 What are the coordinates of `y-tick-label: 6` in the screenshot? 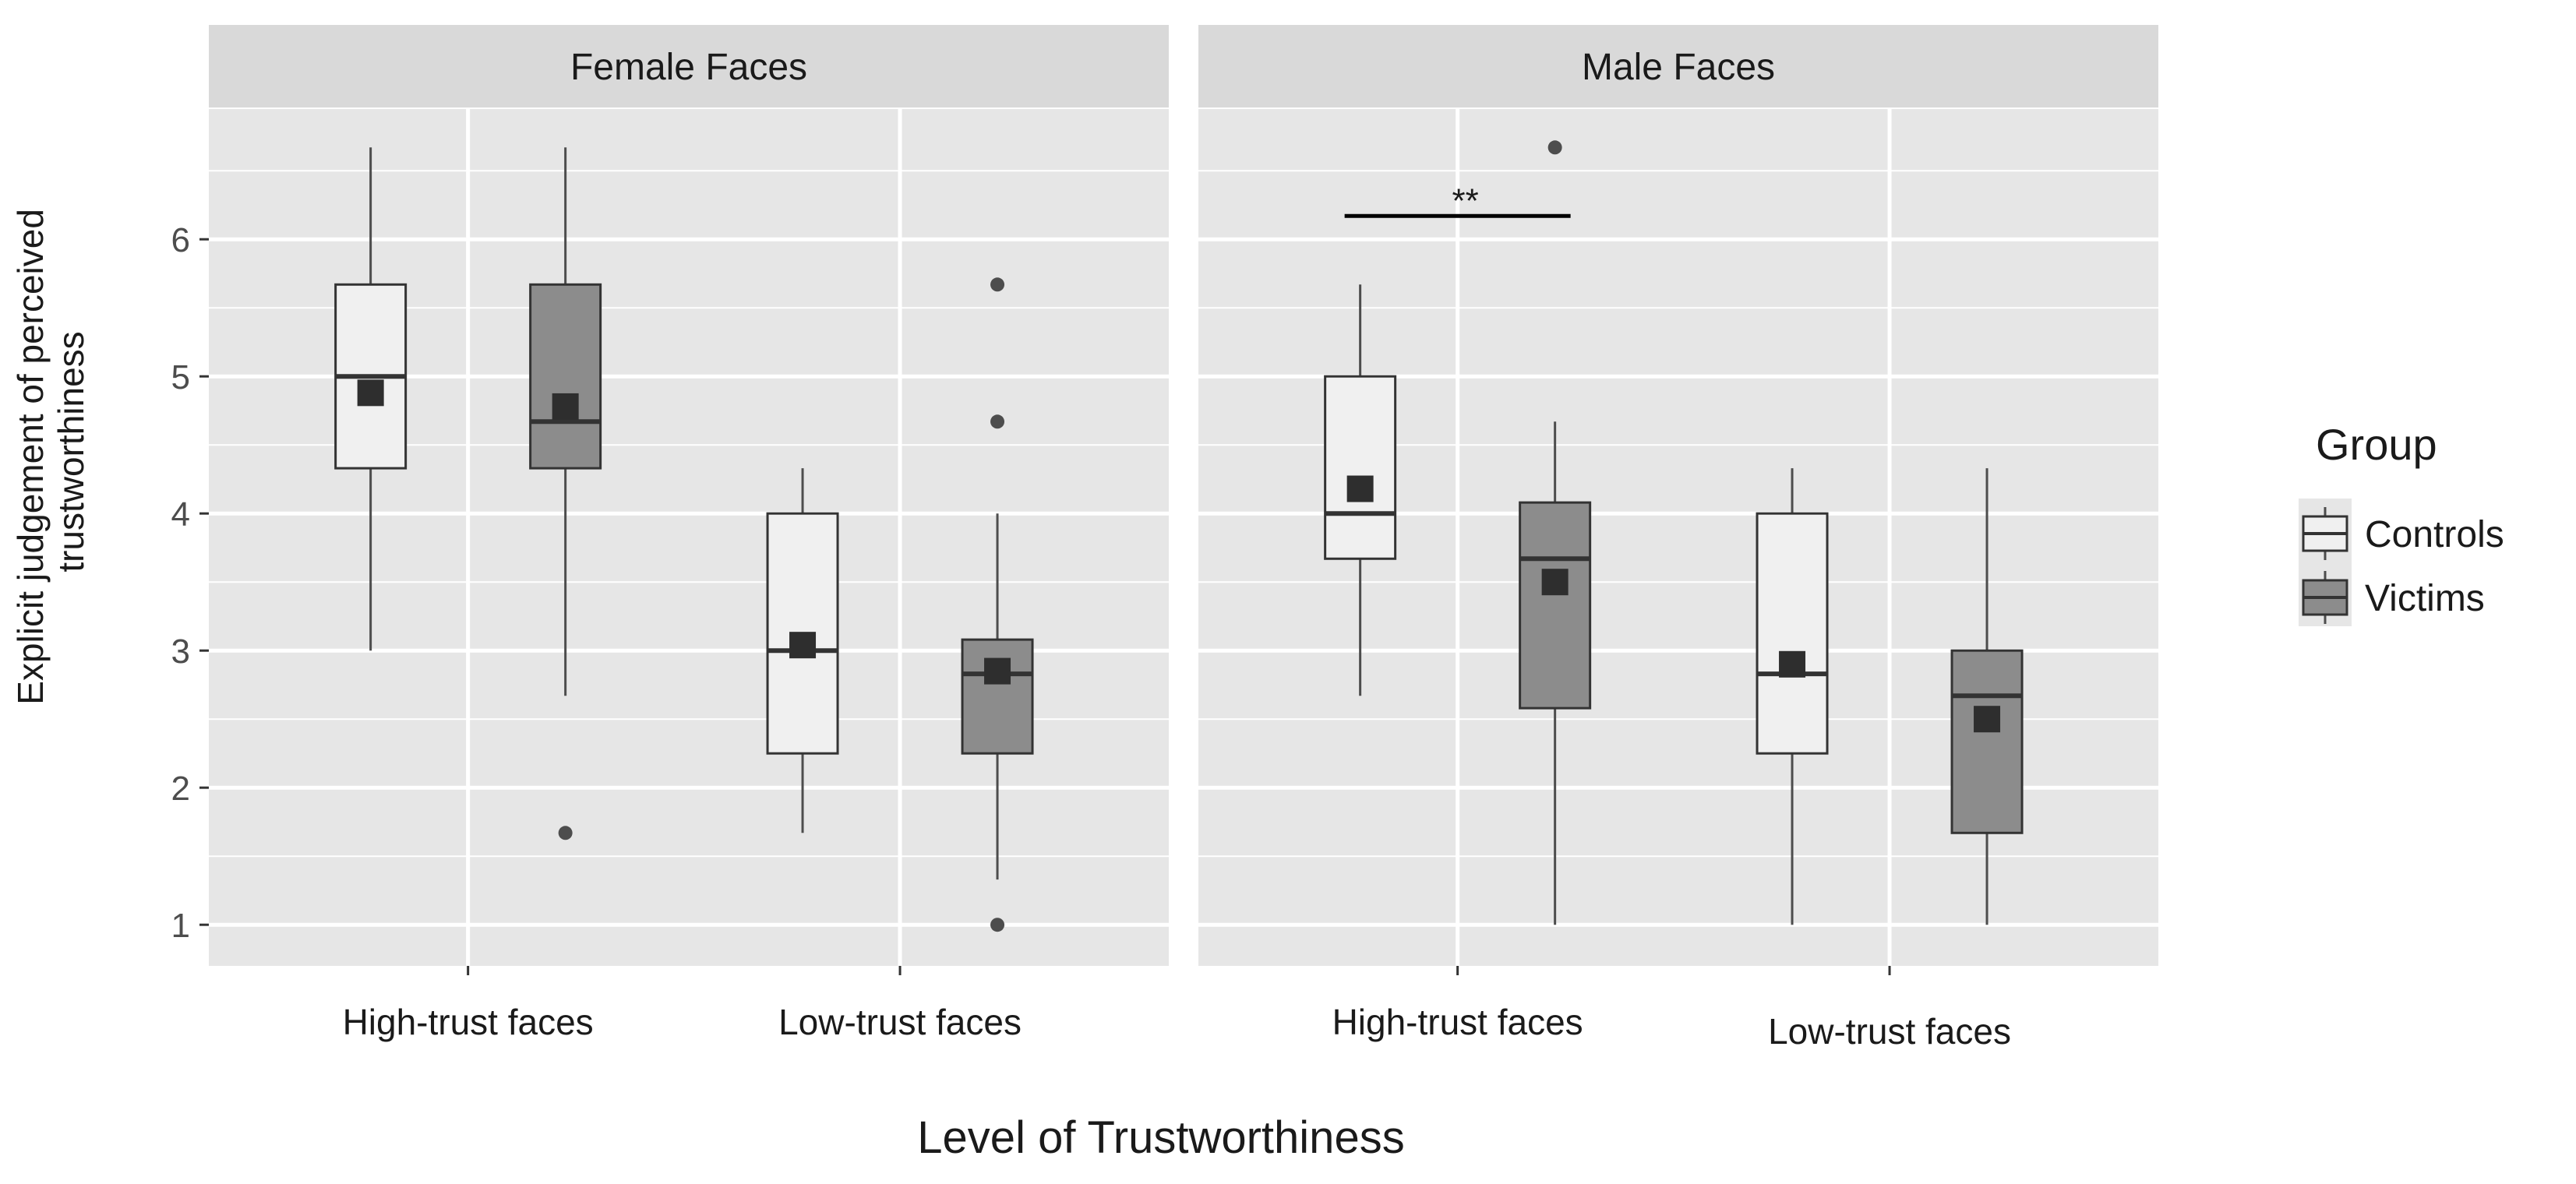 It's located at (180, 240).